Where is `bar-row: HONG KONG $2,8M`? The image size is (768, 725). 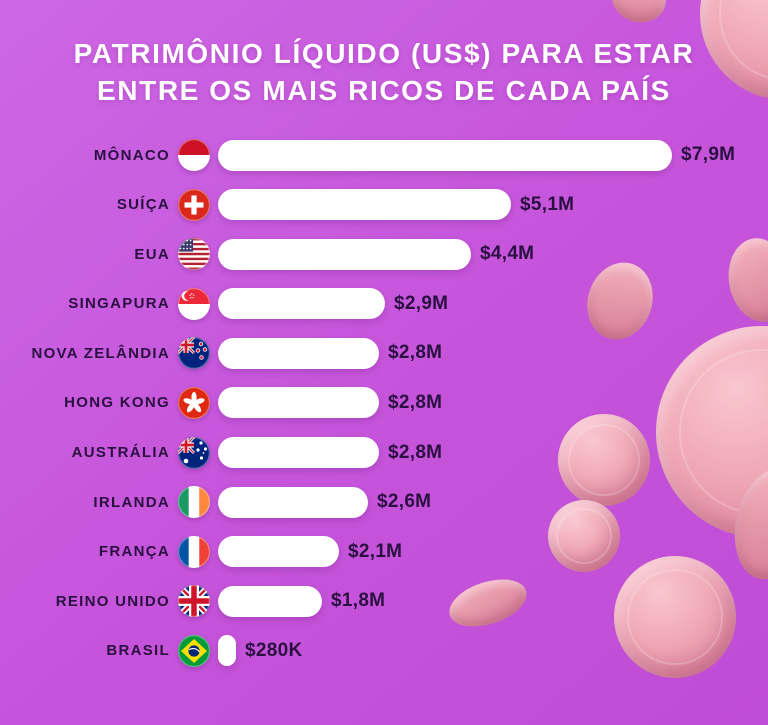
bar-row: HONG KONG $2,8M is located at coordinates (367, 402).